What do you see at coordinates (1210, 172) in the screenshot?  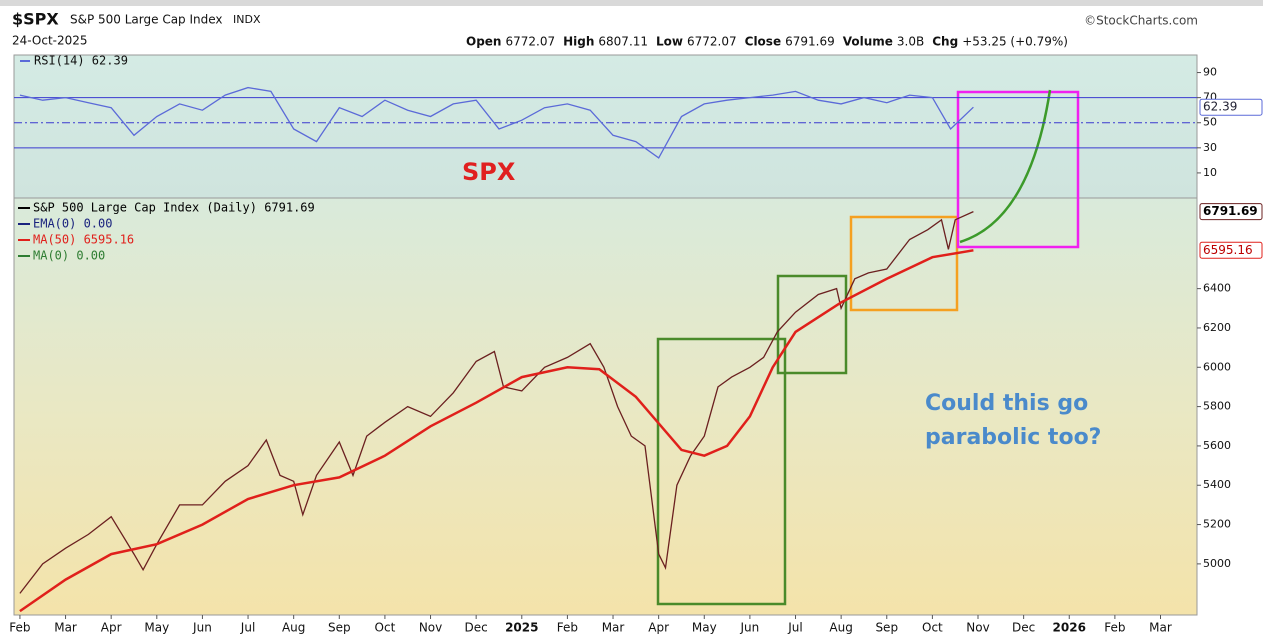 I see `y-tick-label: 10` at bounding box center [1210, 172].